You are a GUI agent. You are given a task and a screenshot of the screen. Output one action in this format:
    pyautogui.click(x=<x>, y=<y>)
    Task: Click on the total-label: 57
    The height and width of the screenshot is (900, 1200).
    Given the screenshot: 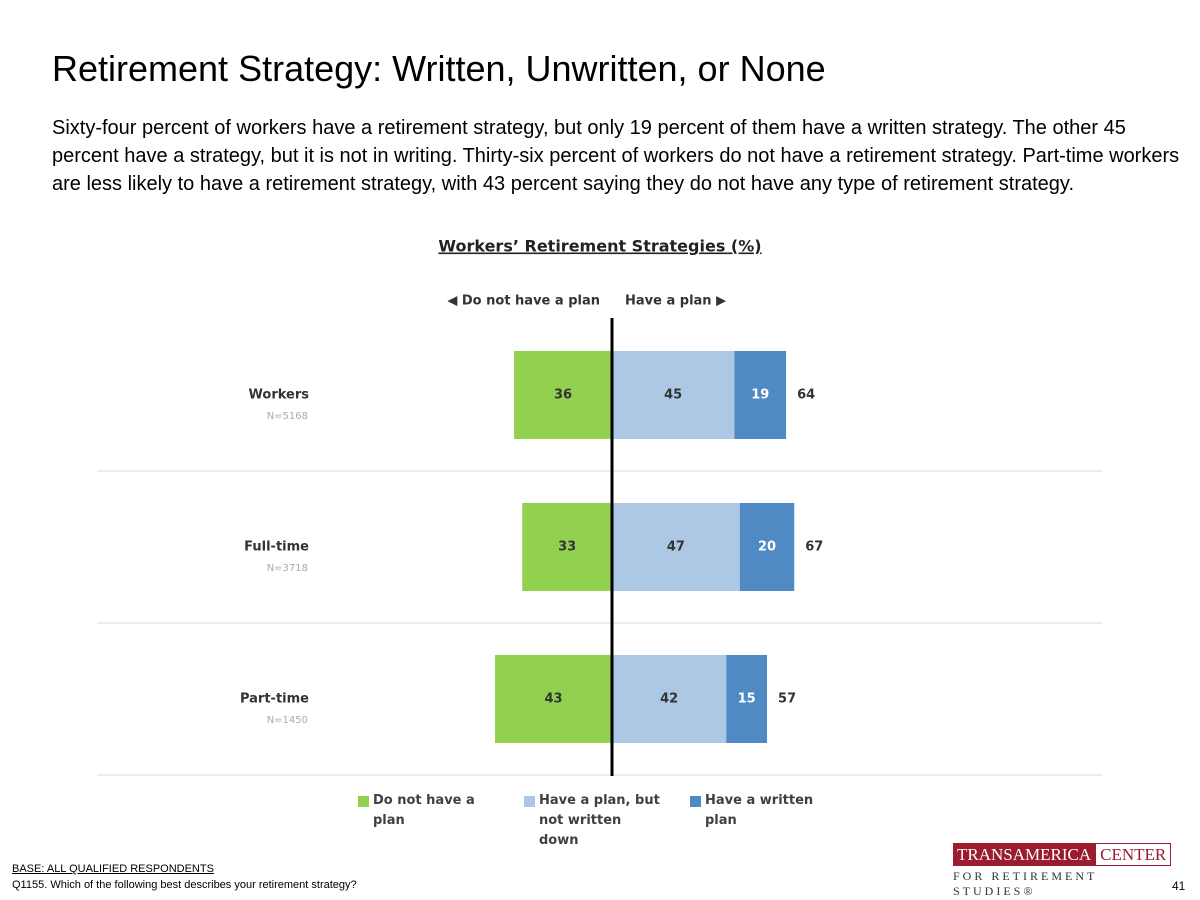 What is the action you would take?
    pyautogui.click(x=787, y=699)
    